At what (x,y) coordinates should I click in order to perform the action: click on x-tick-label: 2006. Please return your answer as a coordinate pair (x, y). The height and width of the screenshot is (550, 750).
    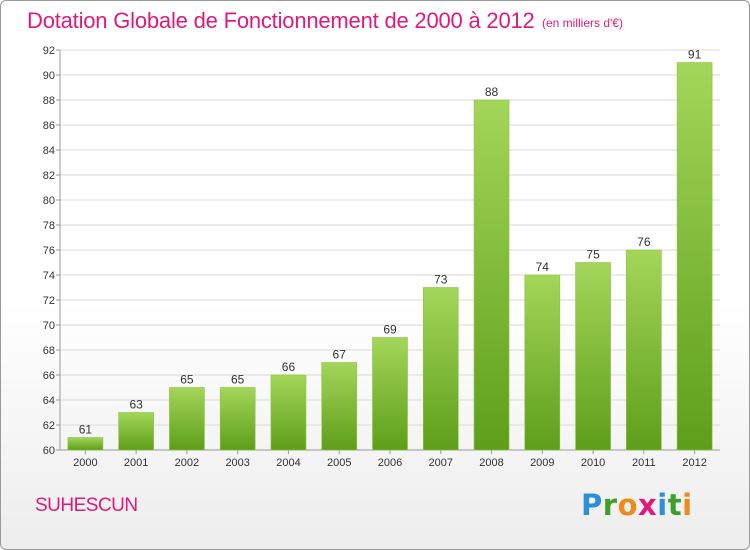
    Looking at the image, I should click on (390, 463).